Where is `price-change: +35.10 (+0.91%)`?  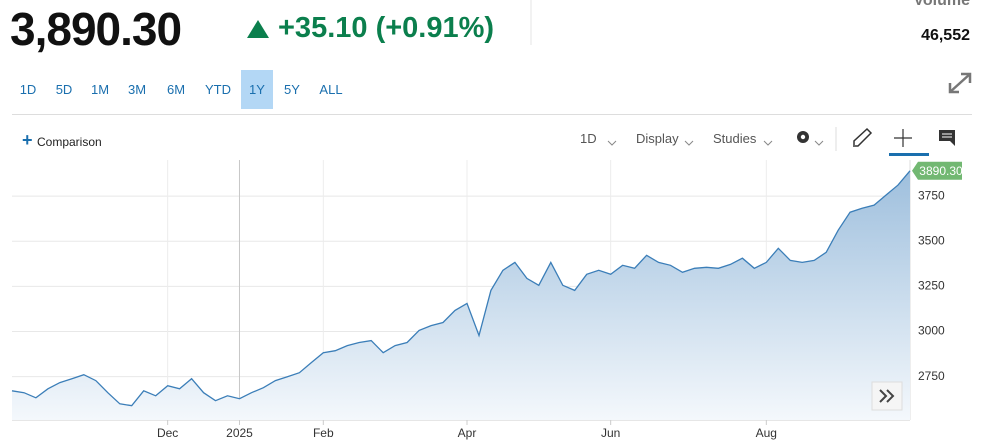 price-change: +35.10 (+0.91%) is located at coordinates (386, 28).